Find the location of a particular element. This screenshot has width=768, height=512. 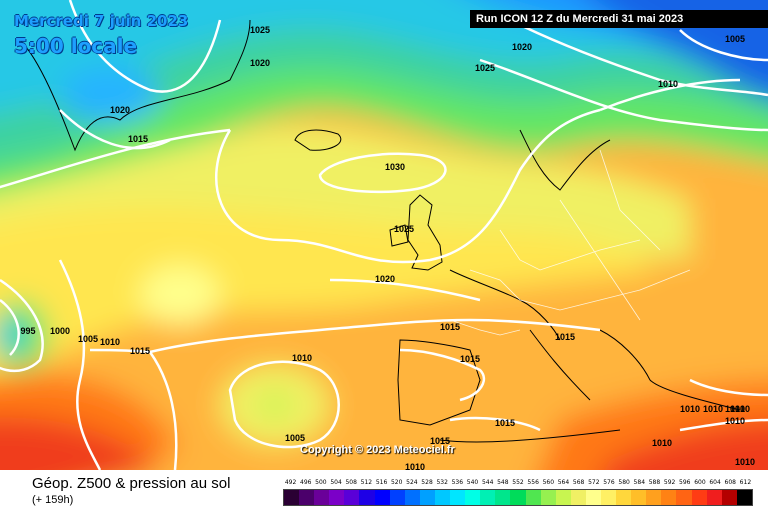

legend-value: 524 is located at coordinates (412, 482).